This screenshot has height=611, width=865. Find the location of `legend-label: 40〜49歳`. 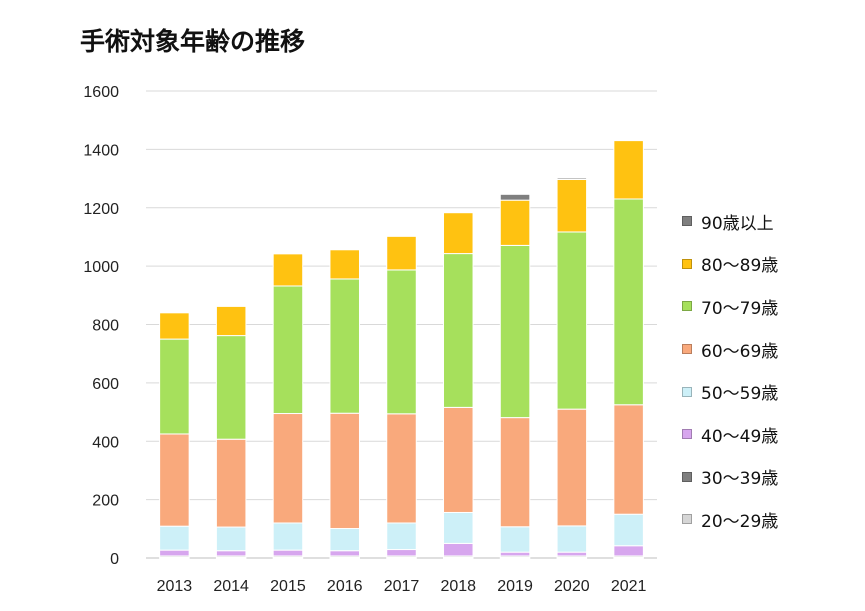

legend-label: 40〜49歳 is located at coordinates (740, 436).